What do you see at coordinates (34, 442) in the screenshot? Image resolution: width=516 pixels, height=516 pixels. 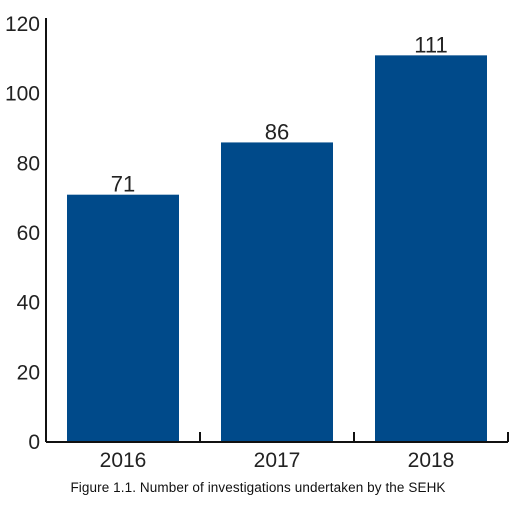 I see `y-tick-label: 0` at bounding box center [34, 442].